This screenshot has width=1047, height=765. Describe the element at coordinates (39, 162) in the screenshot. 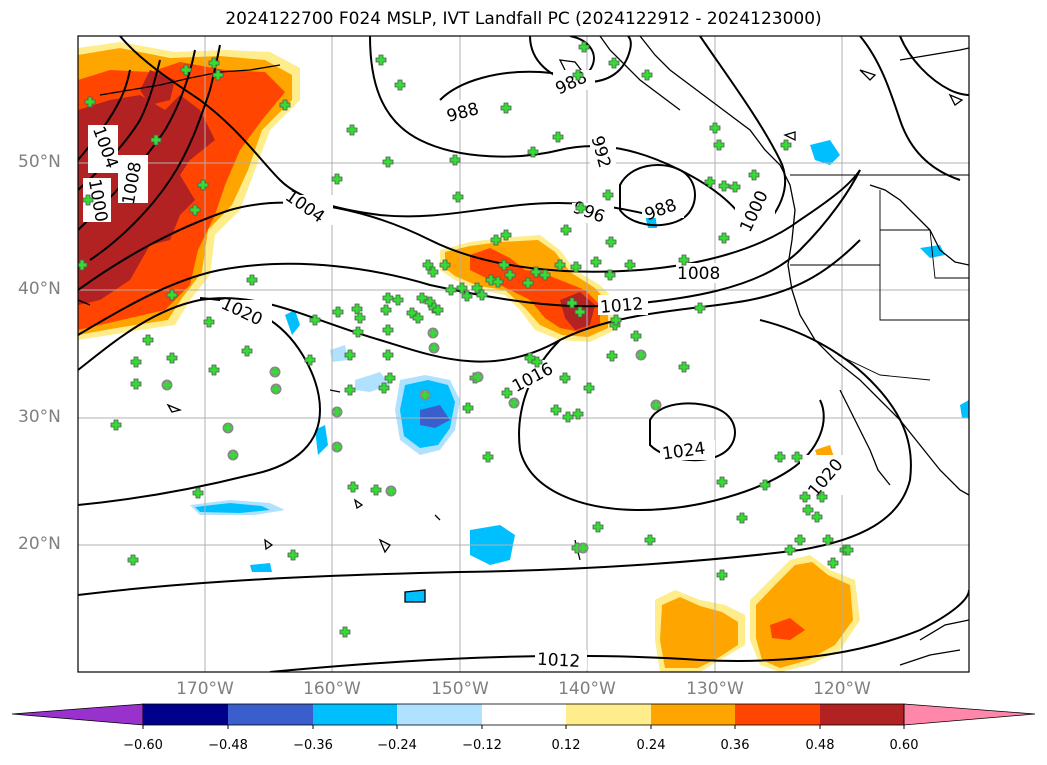

I see `lat-label-50n: 50°N` at that location.